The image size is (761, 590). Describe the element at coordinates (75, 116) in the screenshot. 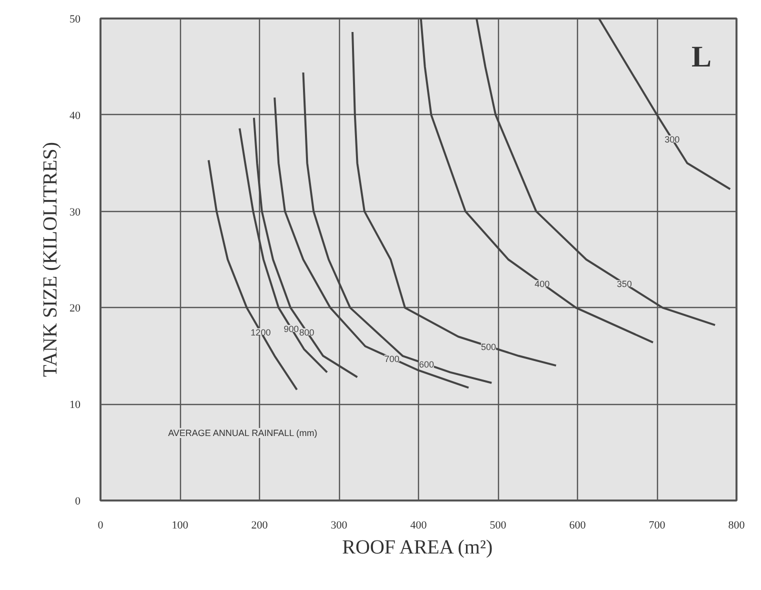

I see `y-tick-label: 40` at that location.